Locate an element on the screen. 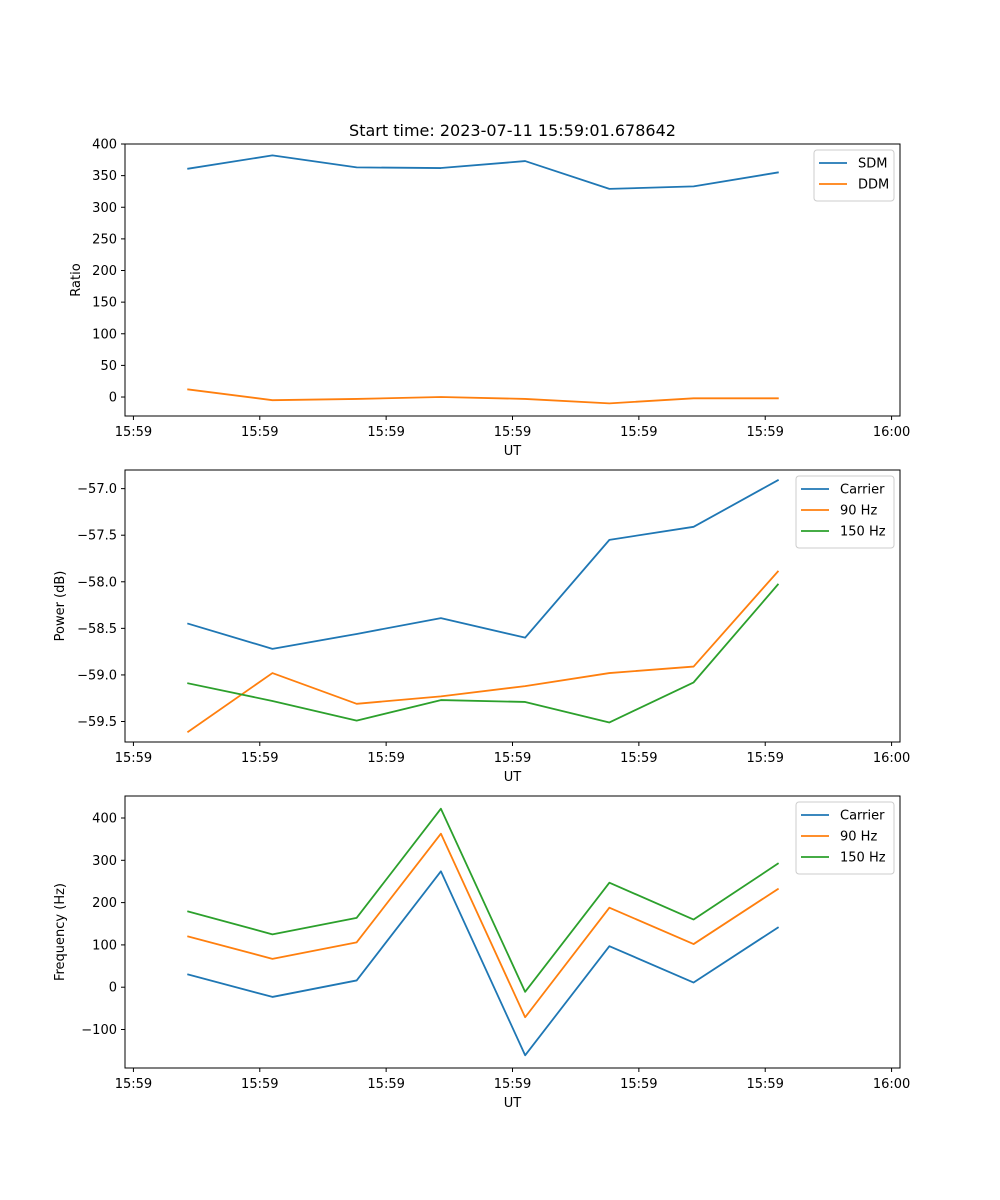 The image size is (1000, 1200). frequency-y-axis-label: Frequency (Hz) is located at coordinates (60, 932).